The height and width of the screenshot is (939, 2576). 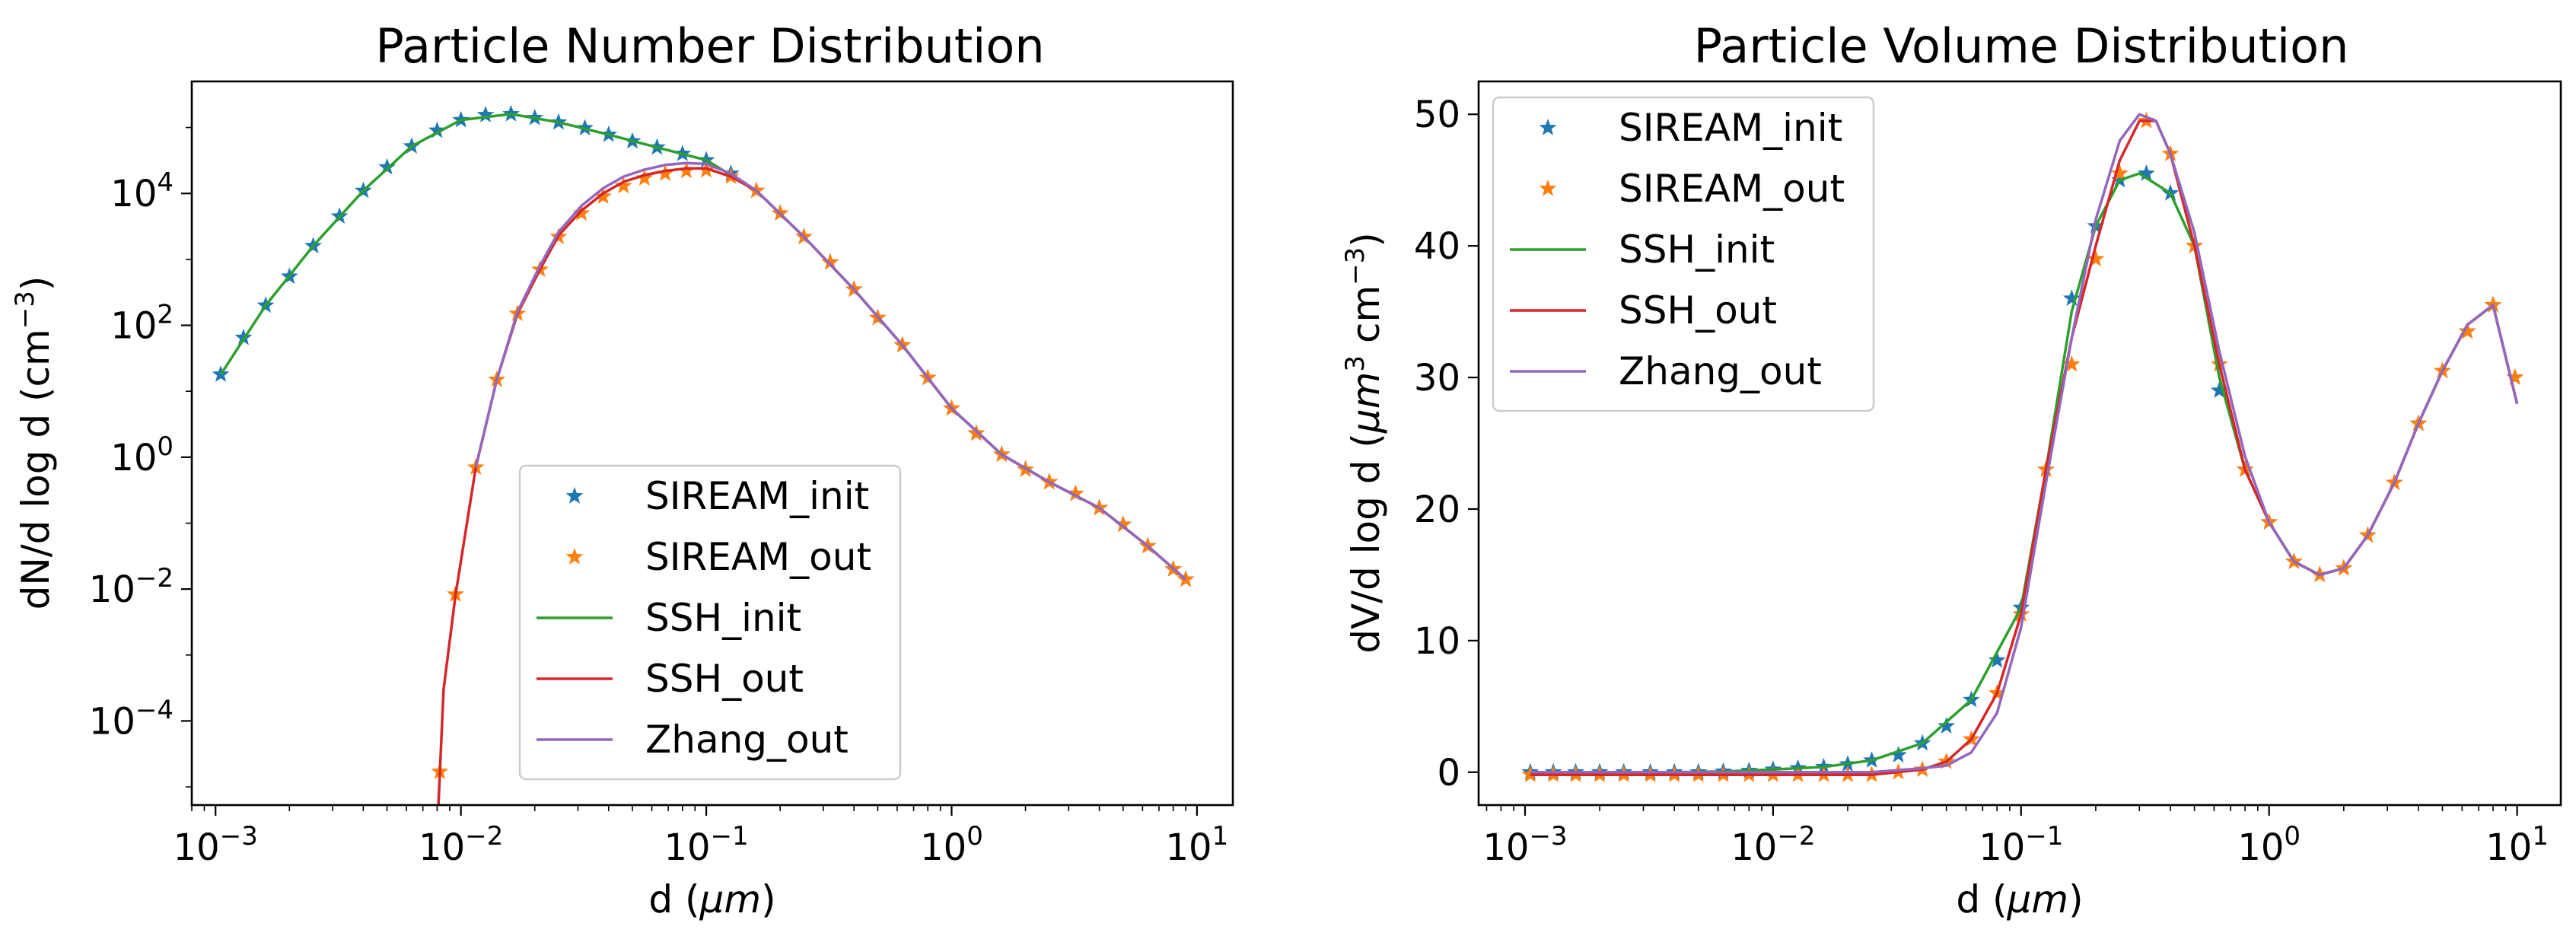 I want to click on chart-title: Particle Volume Distribution, so click(x=2021, y=46).